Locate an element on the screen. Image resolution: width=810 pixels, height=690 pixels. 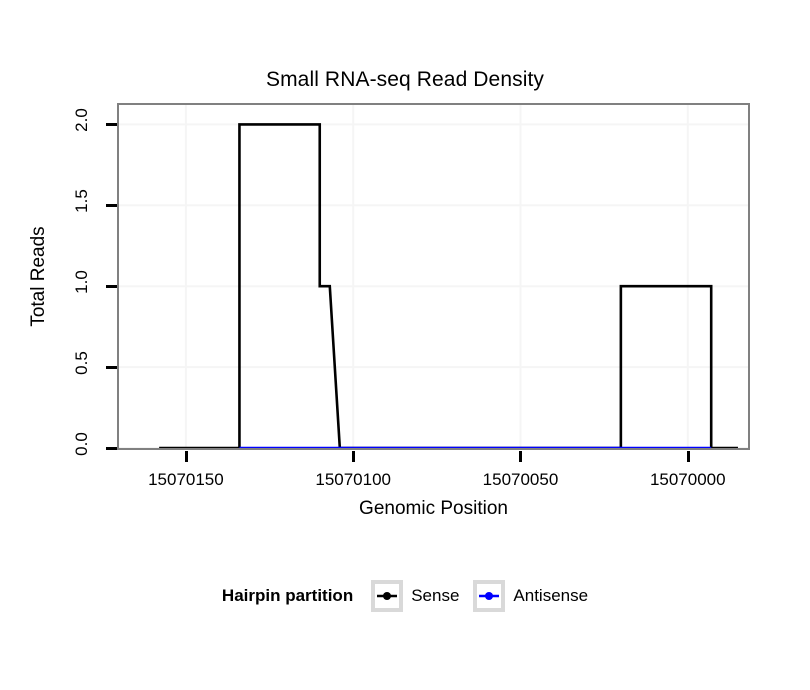
y-tick-label: 0.0 is located at coordinates (82, 444).